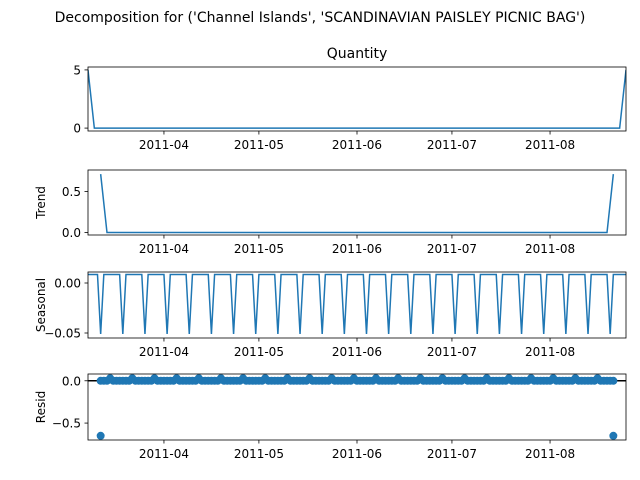 The width and height of the screenshot is (640, 480). I want to click on y-tick-label: 0.00, so click(67, 284).